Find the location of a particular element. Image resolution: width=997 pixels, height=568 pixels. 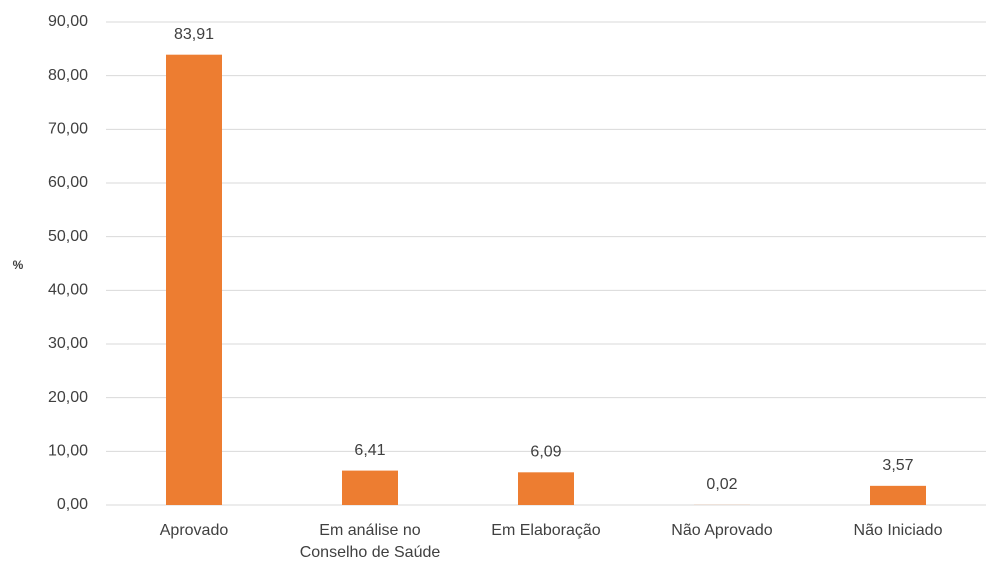

x-tick-label: Em Elaboração is located at coordinates (546, 530).